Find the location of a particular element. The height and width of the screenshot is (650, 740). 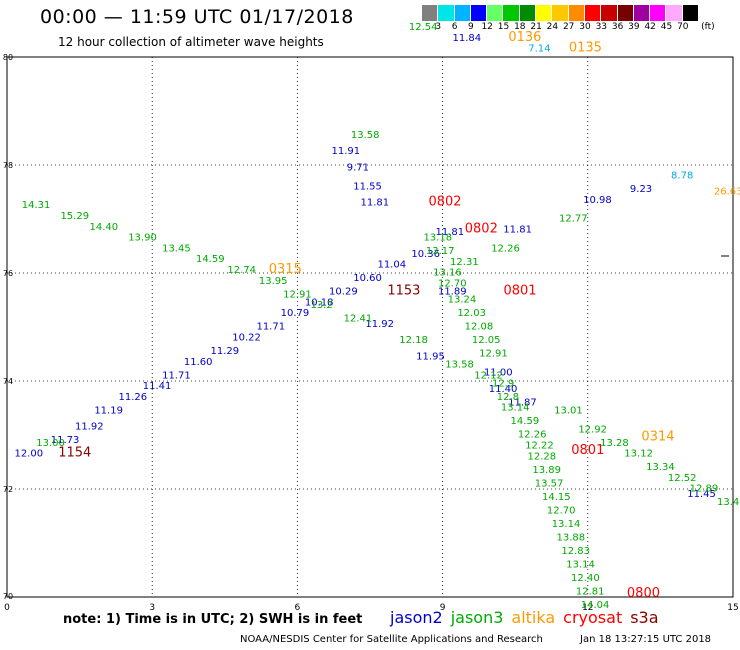

wave-height-point: 12.8 is located at coordinates (508, 397).